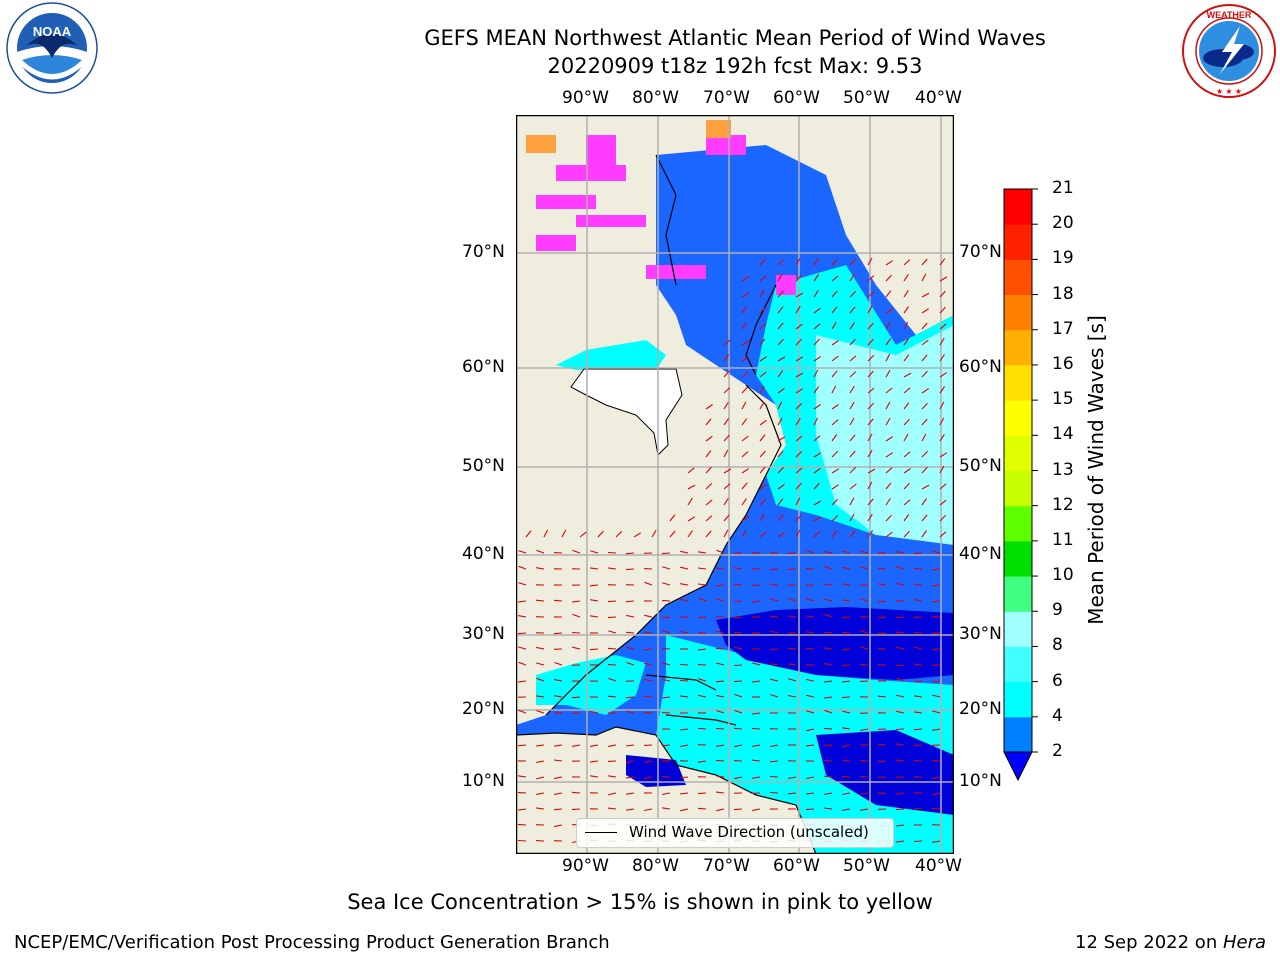  I want to click on ocean-low-core, so click(656, 771).